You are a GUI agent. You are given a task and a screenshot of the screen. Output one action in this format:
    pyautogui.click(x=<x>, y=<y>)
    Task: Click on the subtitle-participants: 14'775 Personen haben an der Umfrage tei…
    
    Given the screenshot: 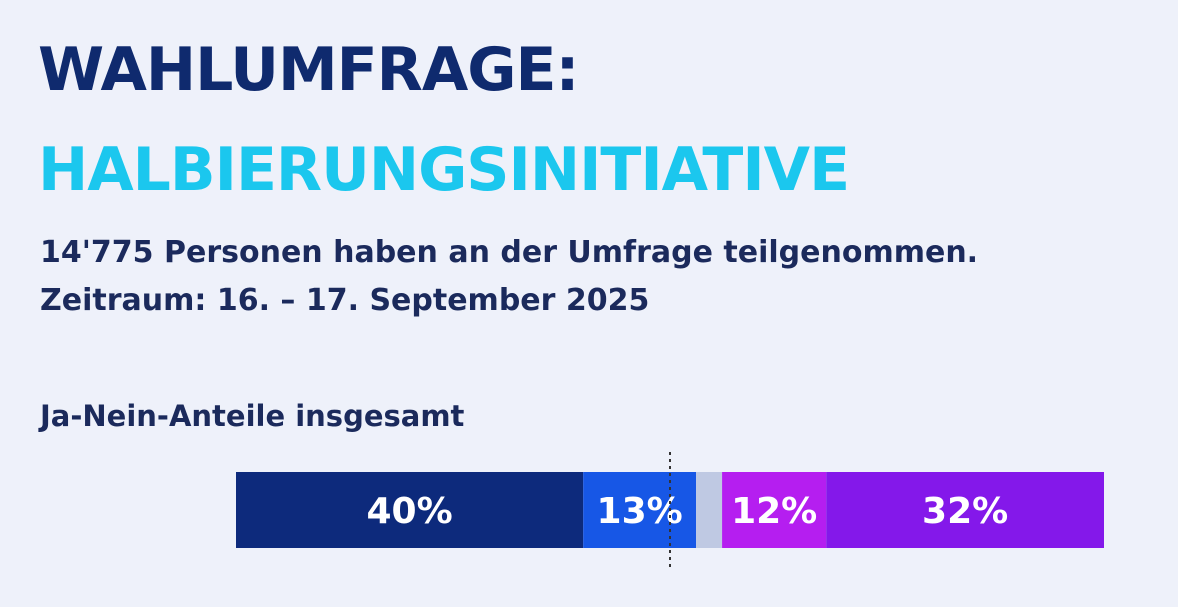 What is the action you would take?
    pyautogui.click(x=509, y=252)
    